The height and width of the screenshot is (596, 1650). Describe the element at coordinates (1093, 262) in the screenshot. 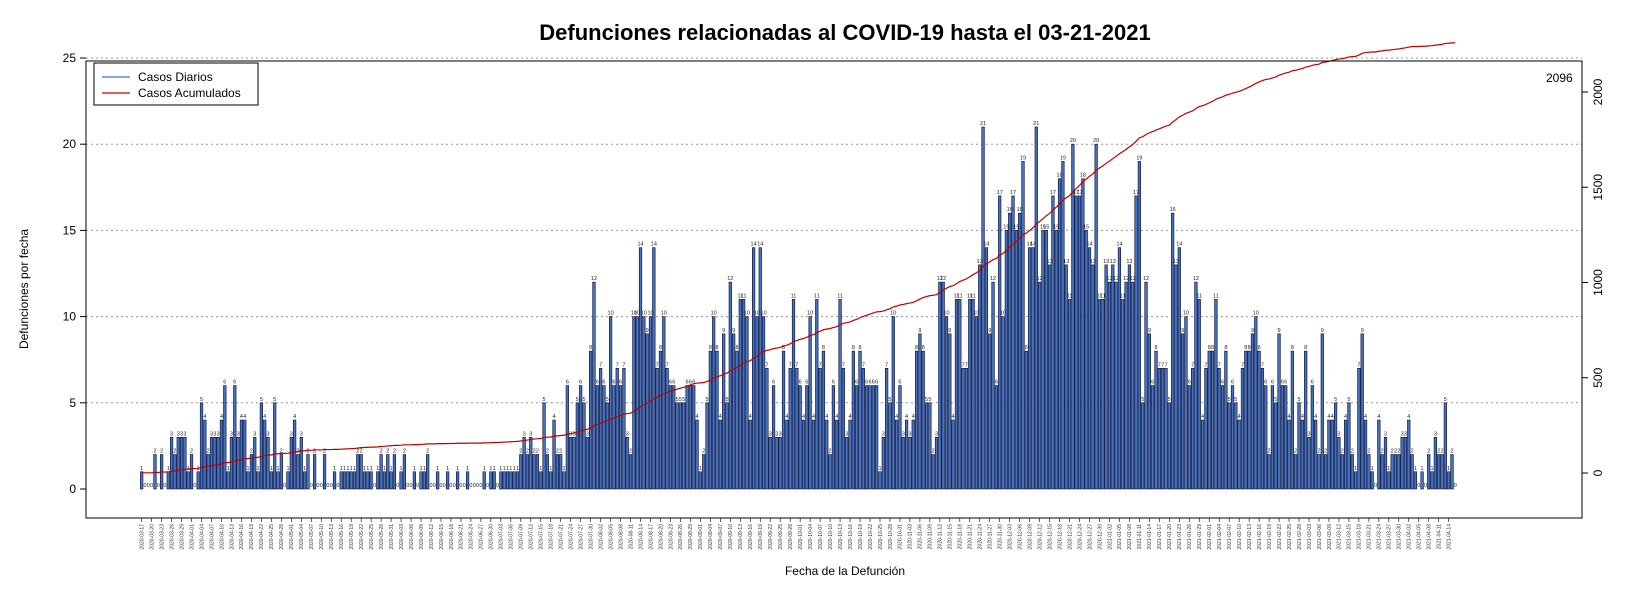

I see `bar-value-label: 13` at that location.